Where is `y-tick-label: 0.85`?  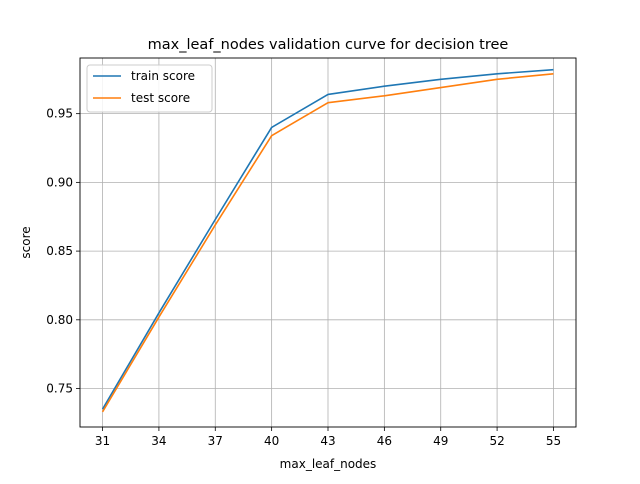
y-tick-label: 0.85 is located at coordinates (59, 251).